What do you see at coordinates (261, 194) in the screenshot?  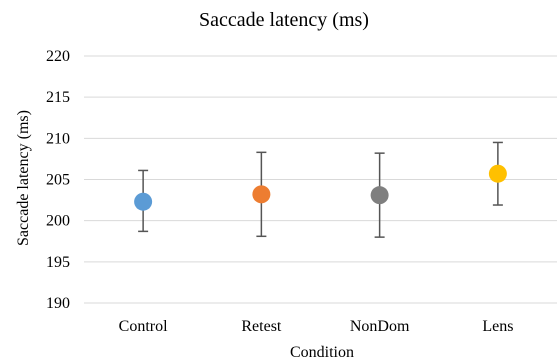 I see `data-point-retest` at bounding box center [261, 194].